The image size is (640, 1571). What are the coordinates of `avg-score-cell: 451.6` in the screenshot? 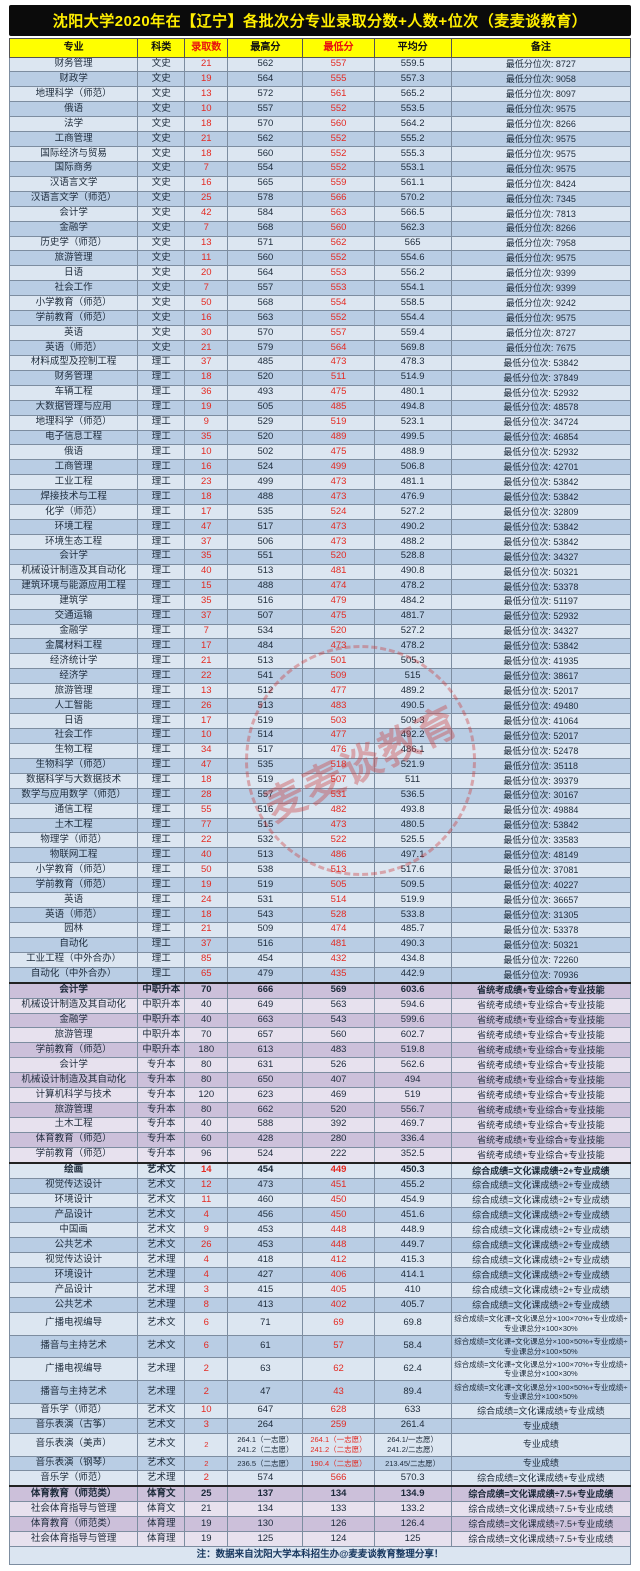 It's located at (412, 1215).